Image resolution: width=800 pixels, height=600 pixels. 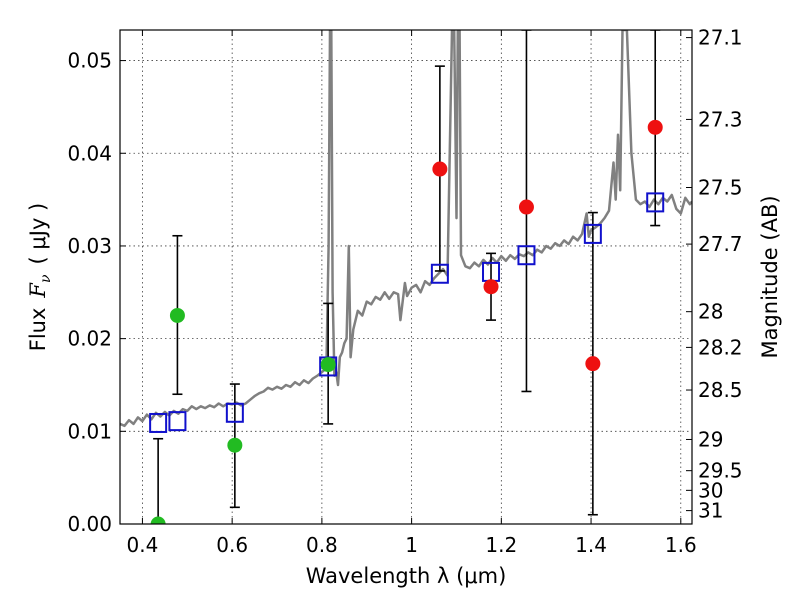 I want to click on right-tick-label: 31, so click(x=710, y=511).